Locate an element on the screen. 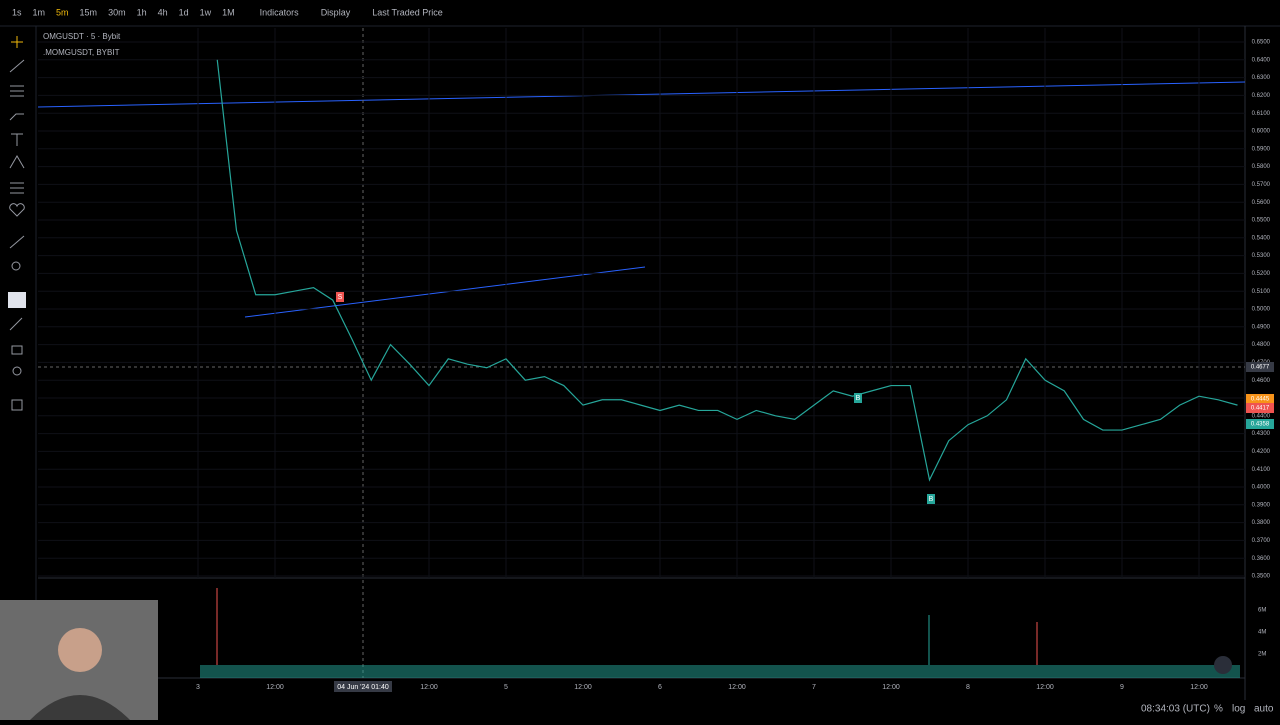 This screenshot has width=1280, height=725. trade-marker-label: B is located at coordinates (931, 499).